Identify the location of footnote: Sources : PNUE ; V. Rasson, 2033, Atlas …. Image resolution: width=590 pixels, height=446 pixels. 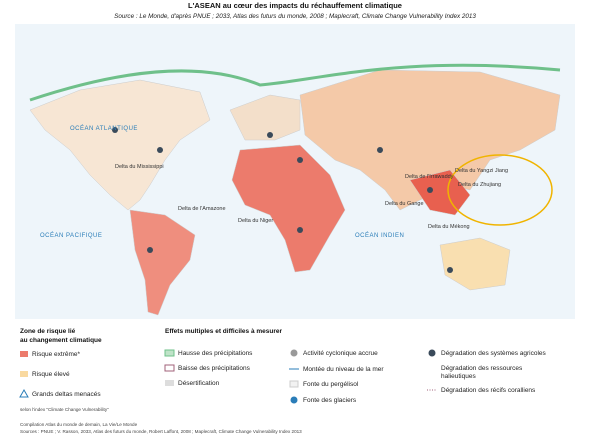
(161, 431).